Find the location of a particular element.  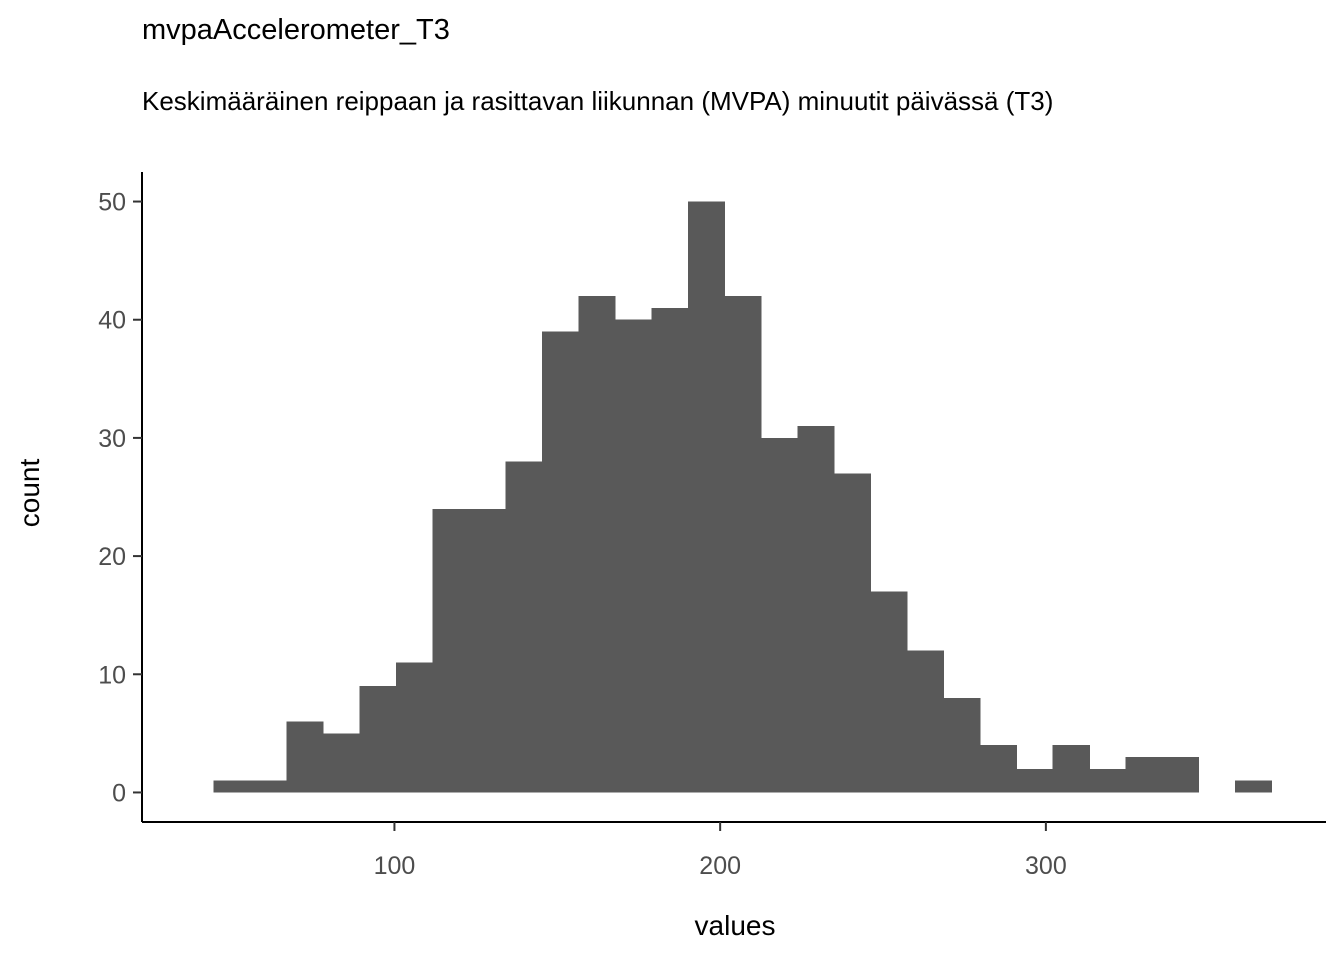

y-tick-label: 40 is located at coordinates (112, 321).